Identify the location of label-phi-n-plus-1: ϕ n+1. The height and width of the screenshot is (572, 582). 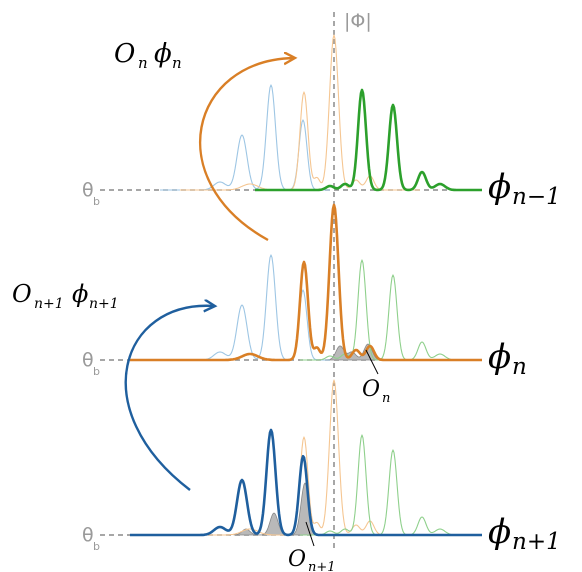
(524, 533).